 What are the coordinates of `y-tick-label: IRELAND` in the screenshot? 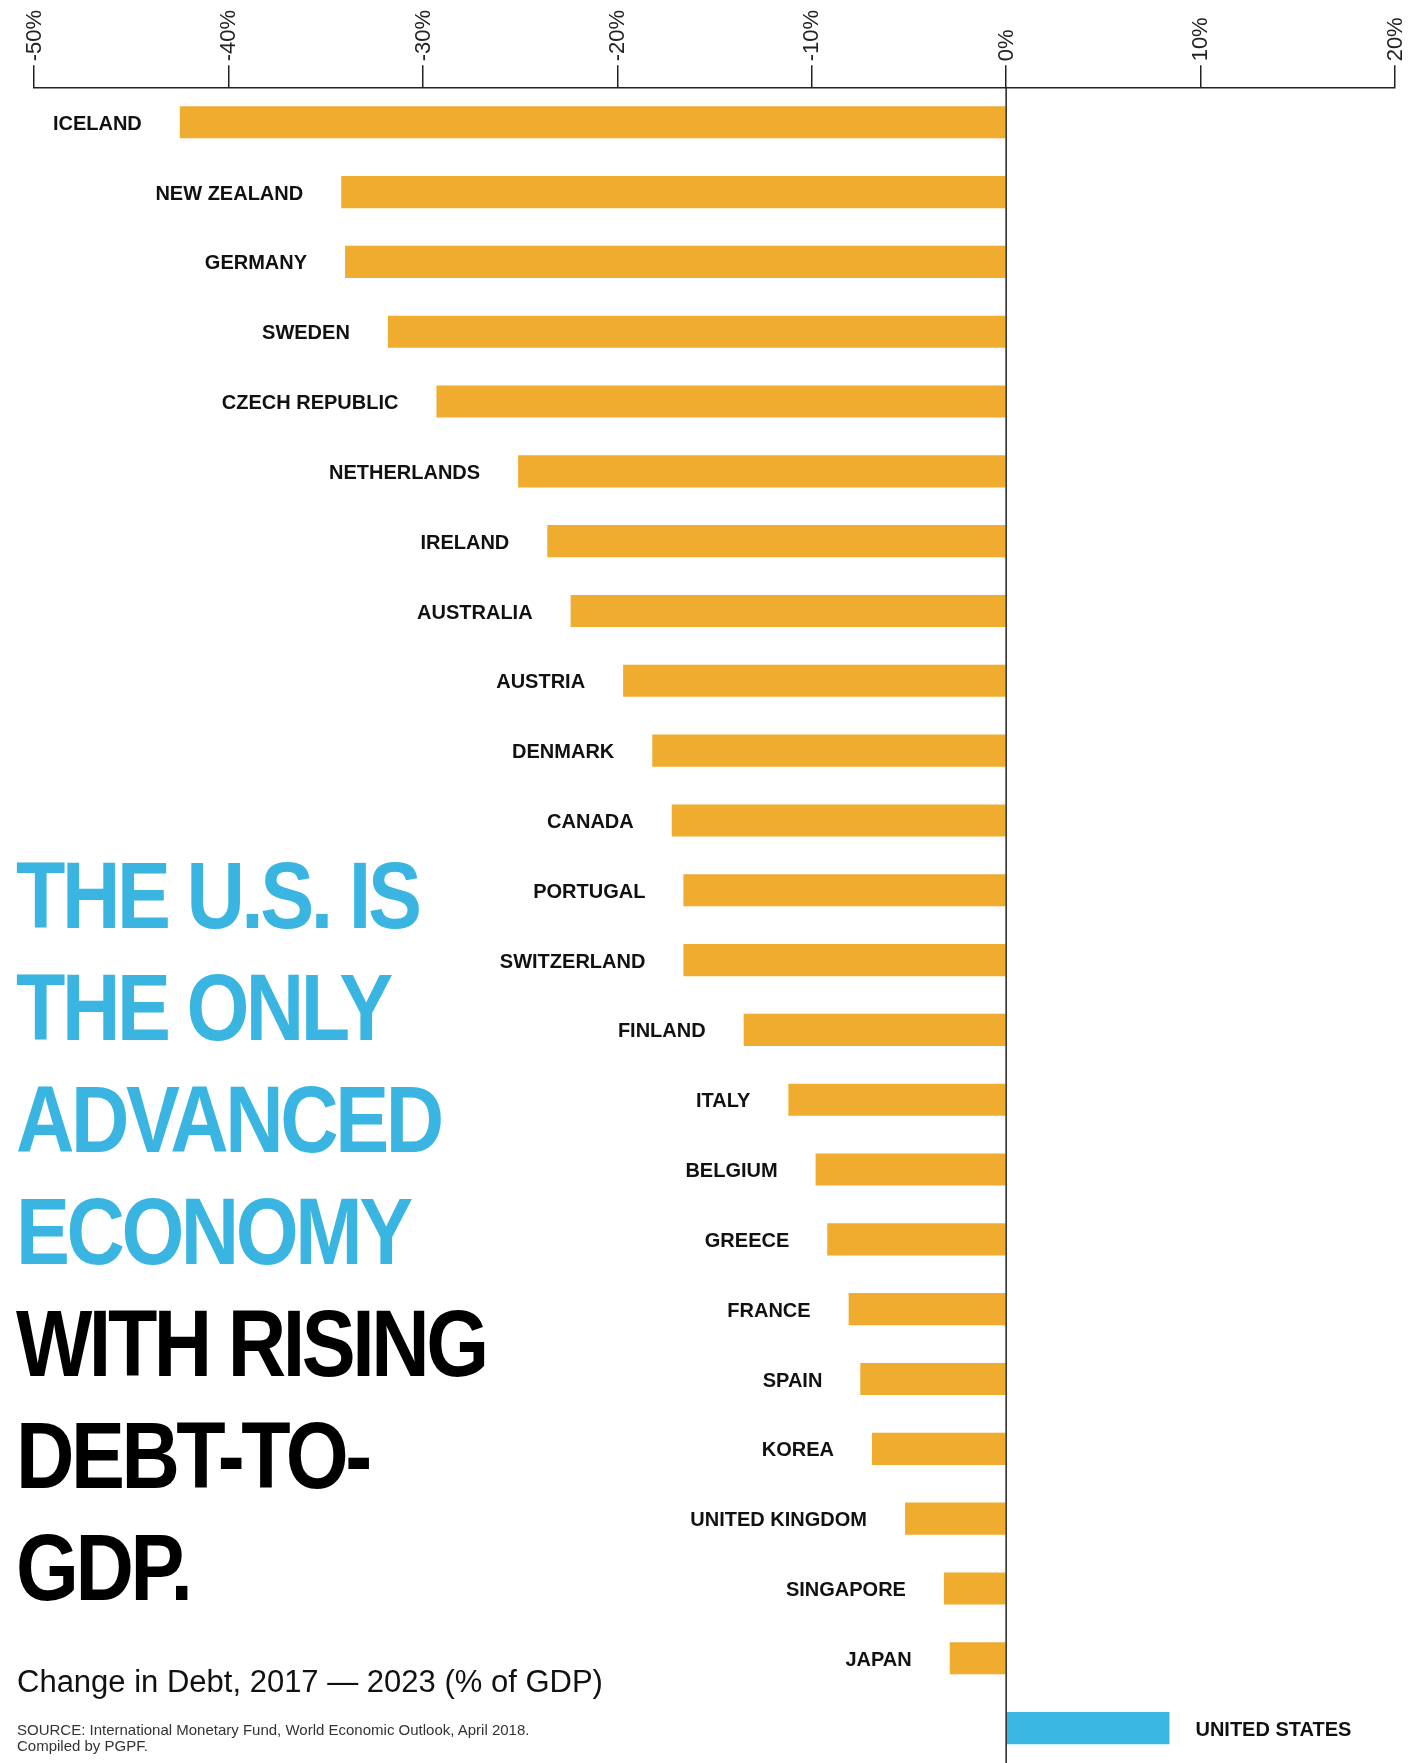 It's located at (465, 541).